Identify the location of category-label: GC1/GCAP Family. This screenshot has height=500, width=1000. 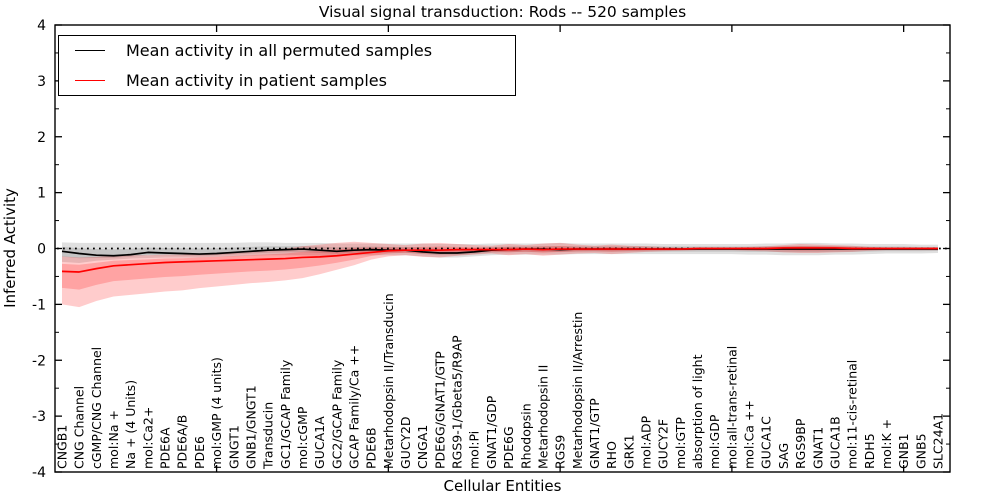
(285, 414).